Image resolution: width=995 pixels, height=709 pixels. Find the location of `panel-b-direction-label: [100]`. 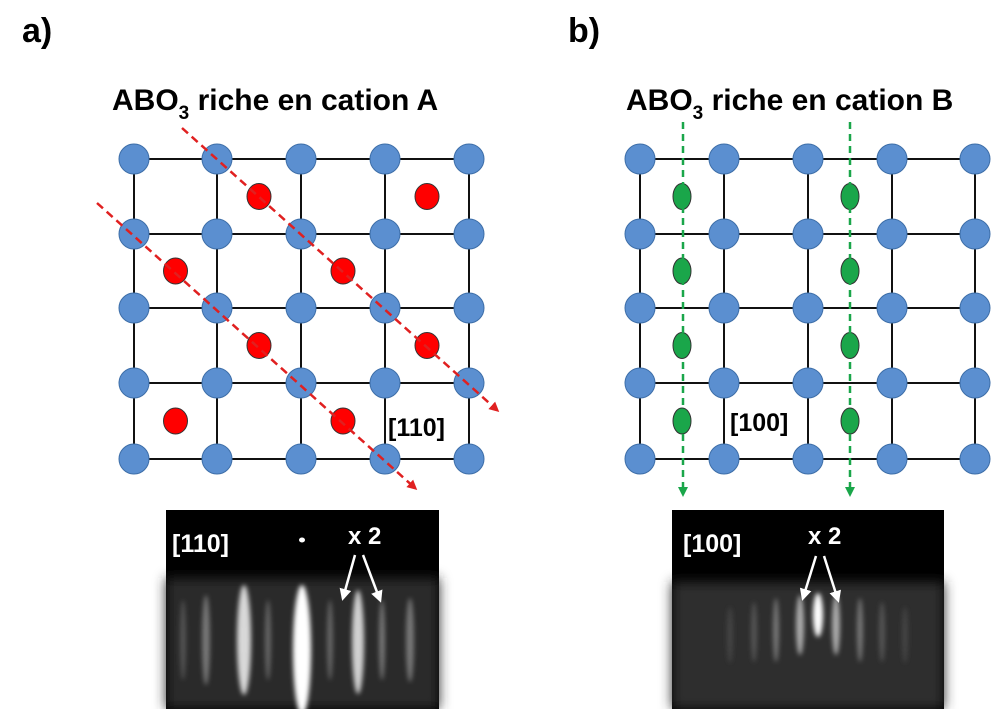

panel-b-direction-label: [100] is located at coordinates (759, 423).